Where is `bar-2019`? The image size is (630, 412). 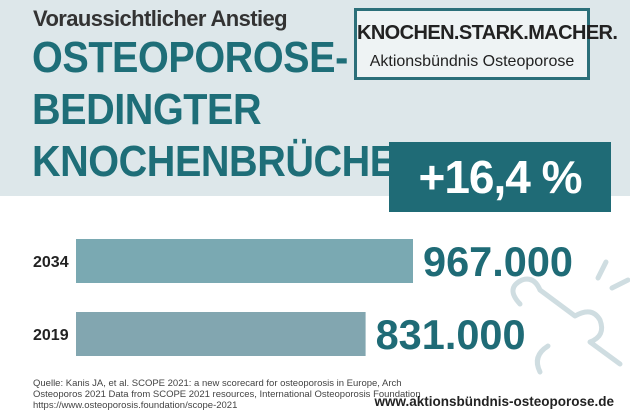
bar-2019 is located at coordinates (221, 334).